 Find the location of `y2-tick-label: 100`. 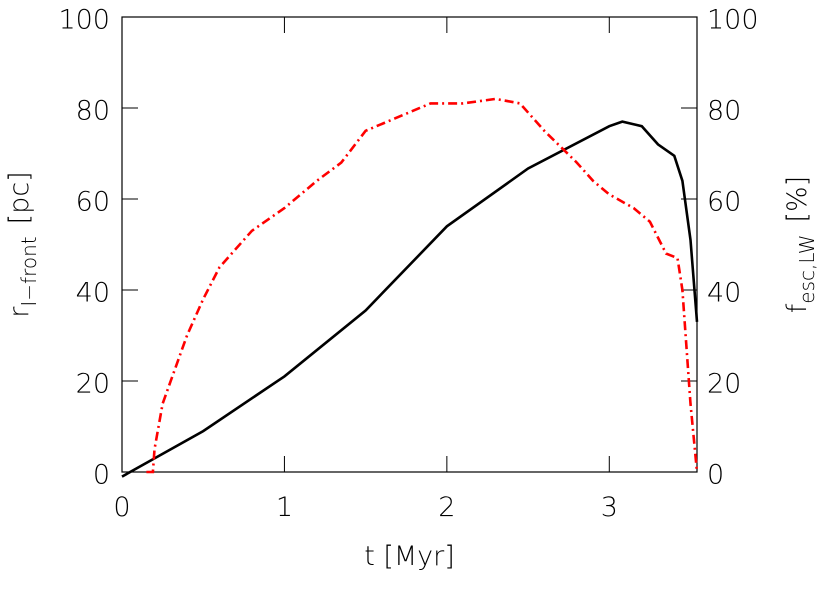

y2-tick-label: 100 is located at coordinates (733, 20).